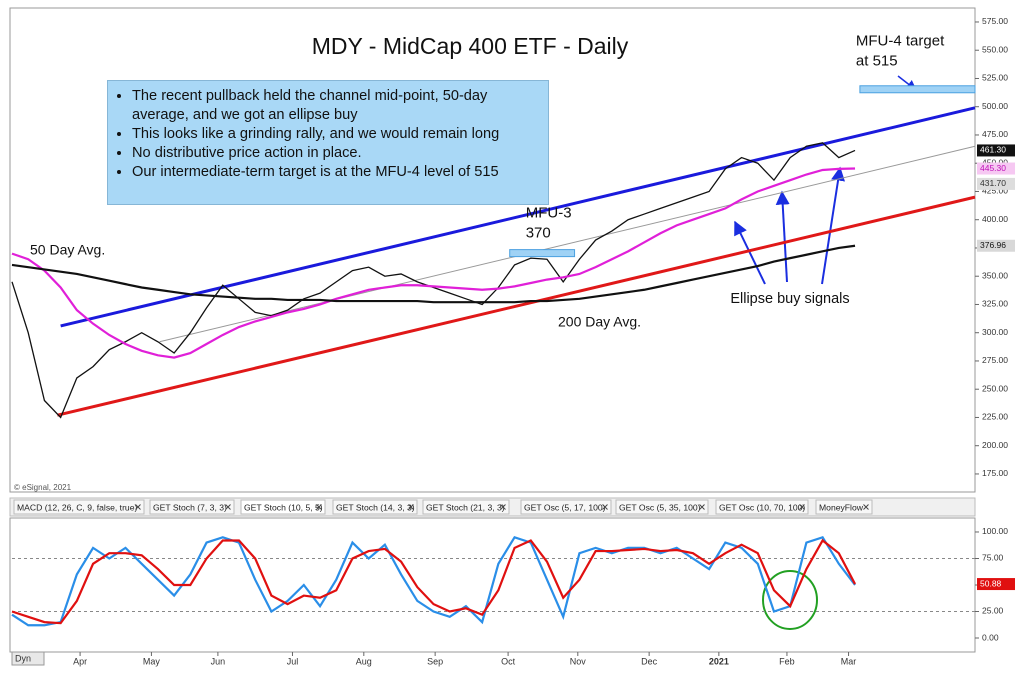 The height and width of the screenshot is (675, 1024). Describe the element at coordinates (789, 299) in the screenshot. I see `annotation: Ellipse buy signals` at that location.